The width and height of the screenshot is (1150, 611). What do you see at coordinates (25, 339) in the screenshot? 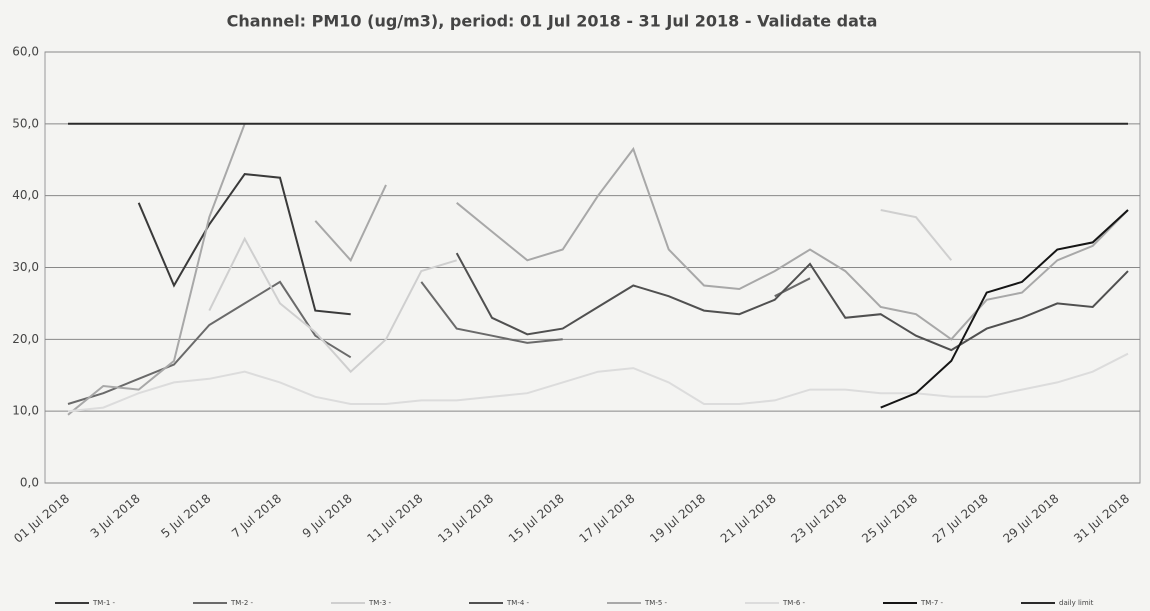
I see `y-tick-label: 20,0` at bounding box center [25, 339].